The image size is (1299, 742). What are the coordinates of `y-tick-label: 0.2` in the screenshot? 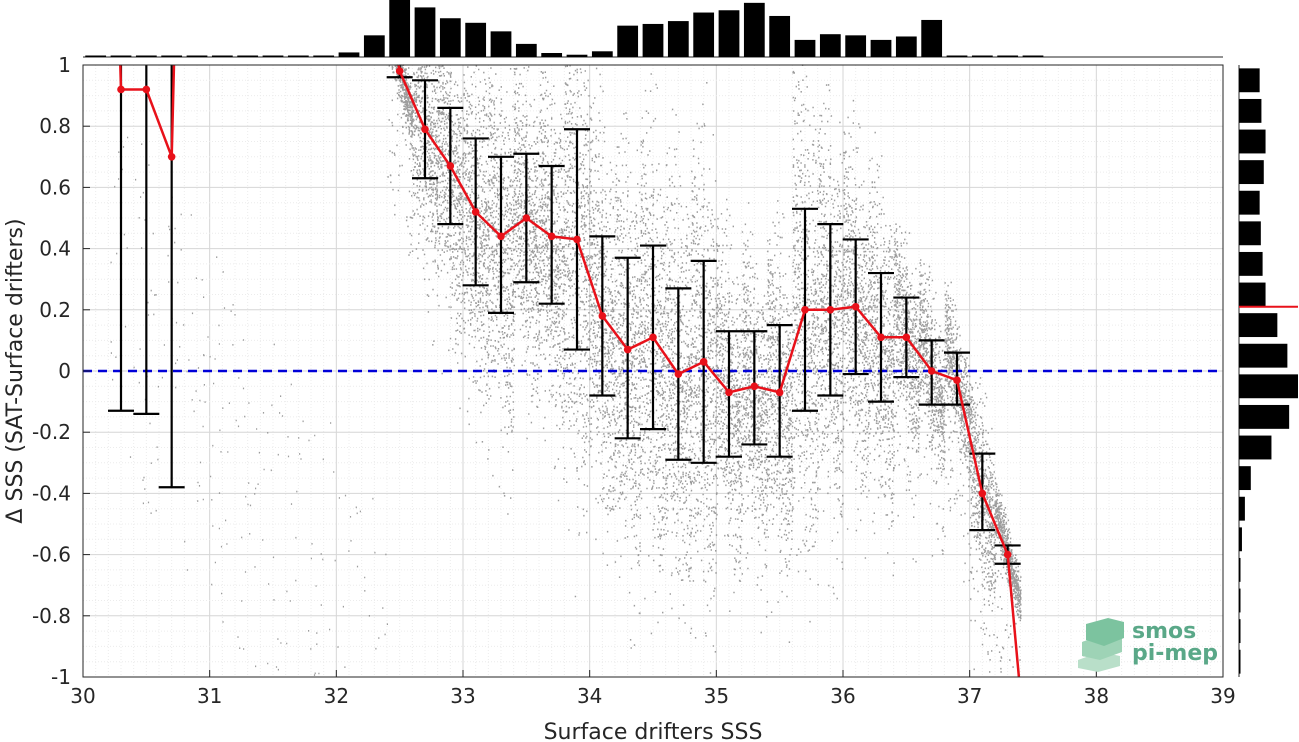 It's located at (55, 310).